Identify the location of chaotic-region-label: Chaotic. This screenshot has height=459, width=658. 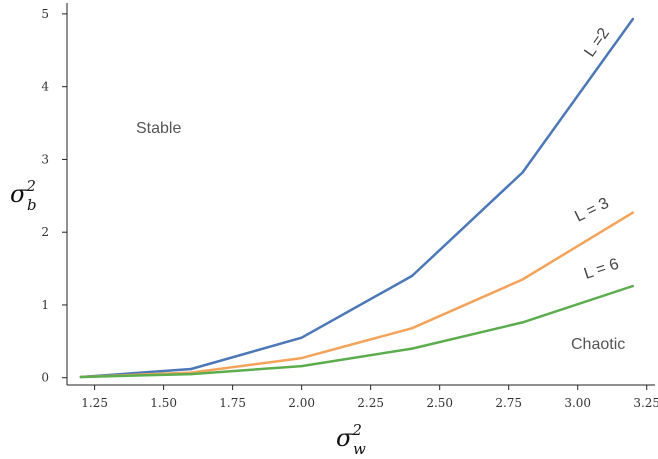
(598, 344).